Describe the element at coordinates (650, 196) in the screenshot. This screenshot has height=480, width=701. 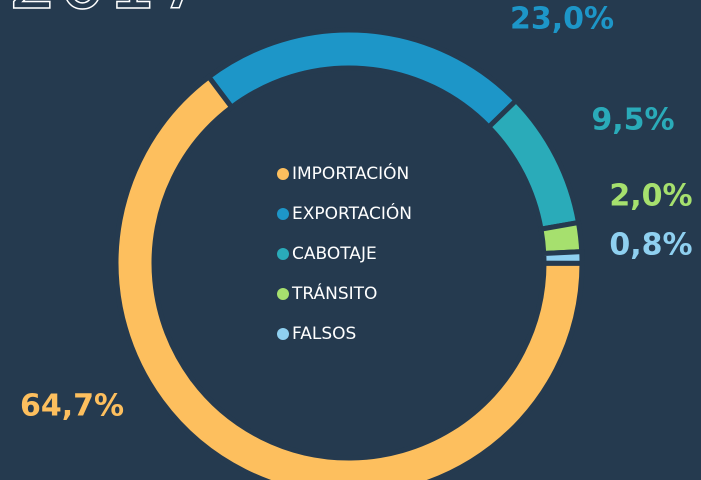
I see `value-label: 2,0%` at that location.